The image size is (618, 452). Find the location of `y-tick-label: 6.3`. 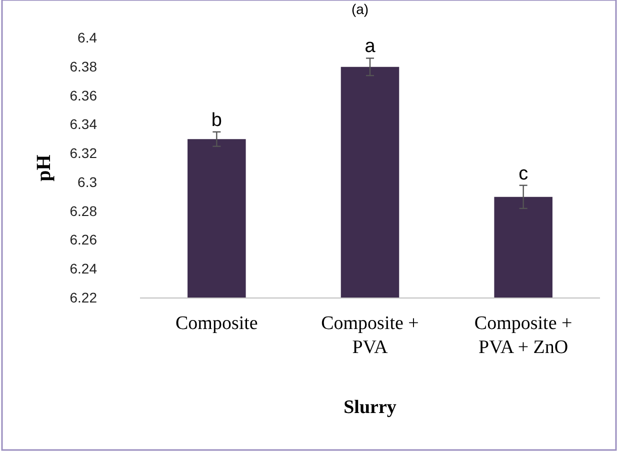

y-tick-label: 6.3 is located at coordinates (88, 182).